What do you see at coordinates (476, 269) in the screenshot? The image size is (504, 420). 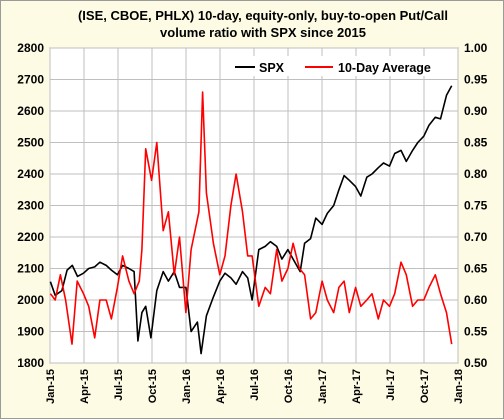 I see `right-axis-tick-label: 0.65` at bounding box center [476, 269].